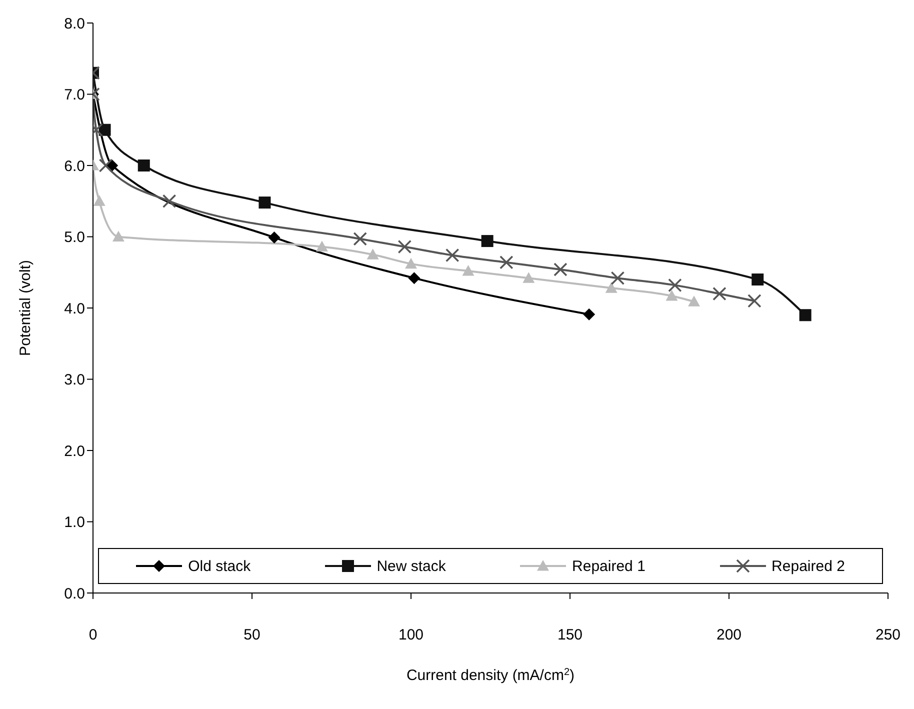  Describe the element at coordinates (570, 635) in the screenshot. I see `x-tick-label: 150` at that location.